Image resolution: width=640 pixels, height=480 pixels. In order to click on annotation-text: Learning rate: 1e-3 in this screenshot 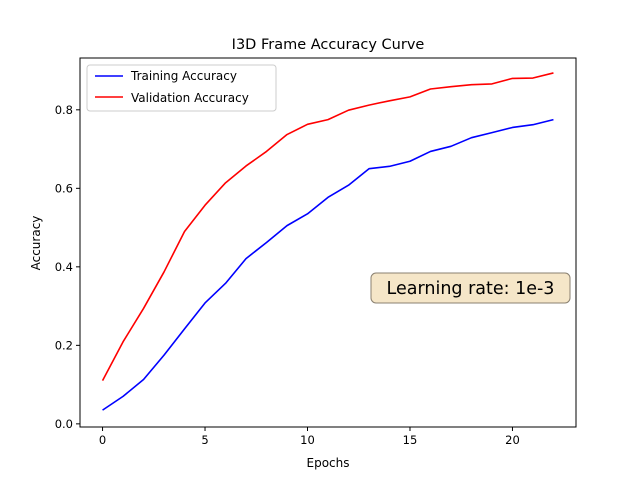, I will do `click(471, 289)`.